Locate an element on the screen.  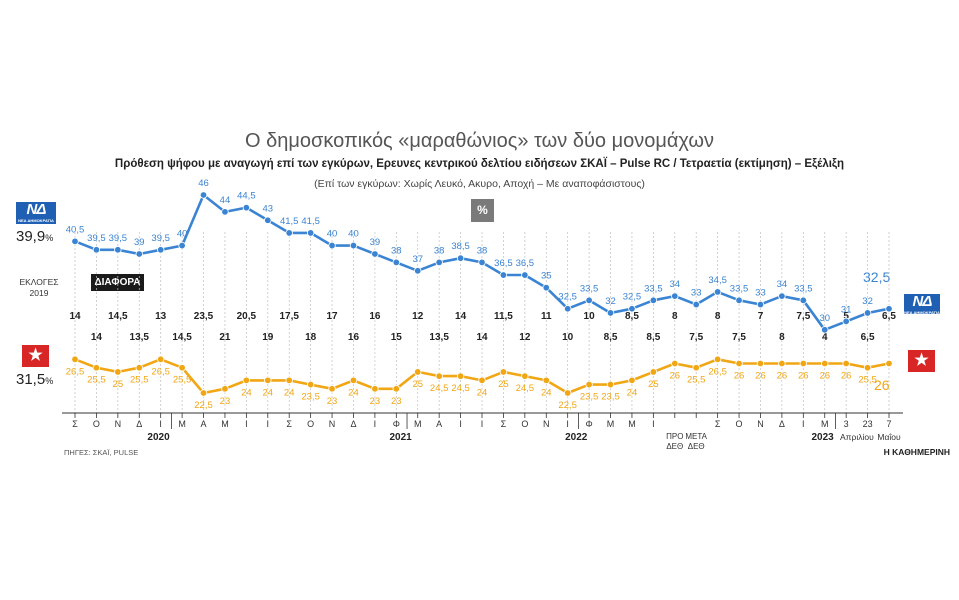
syriza-label-30: 26,5 is located at coordinates (717, 371).